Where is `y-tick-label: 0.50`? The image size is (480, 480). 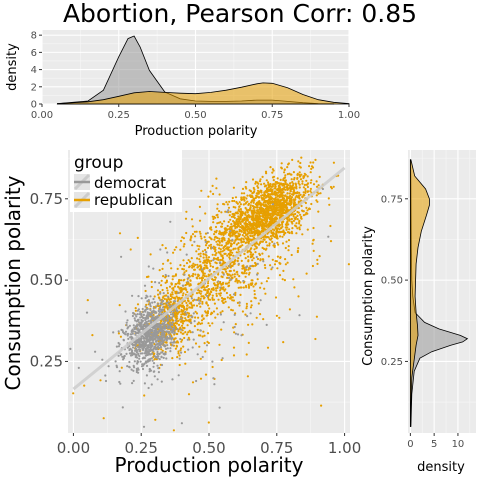 y-tick-label: 0.50 is located at coordinates (46, 280).